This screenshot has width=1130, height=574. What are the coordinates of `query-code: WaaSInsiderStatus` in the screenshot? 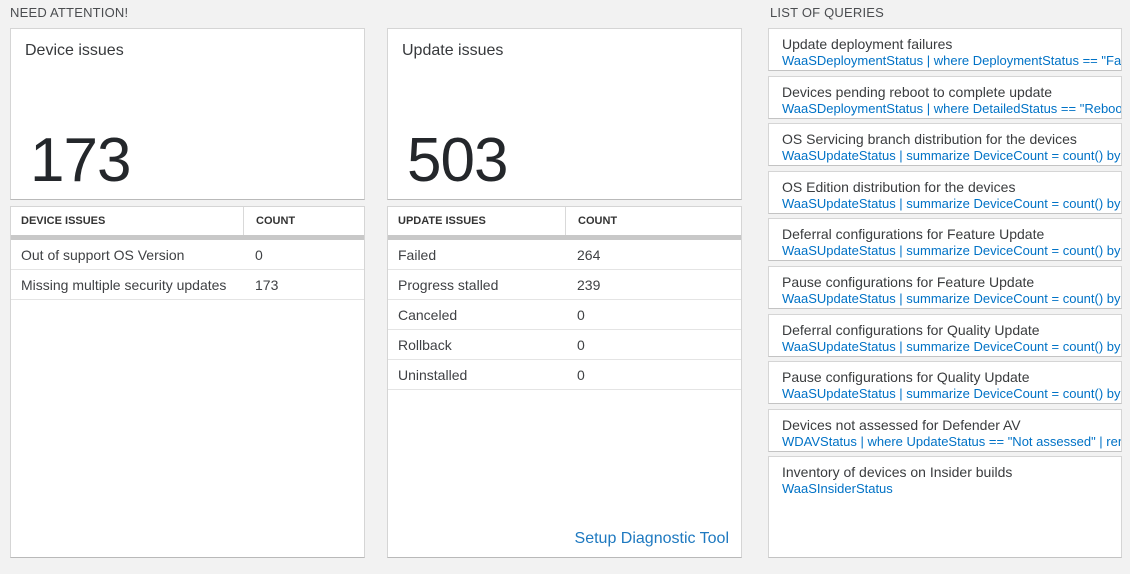 It's located at (837, 489).